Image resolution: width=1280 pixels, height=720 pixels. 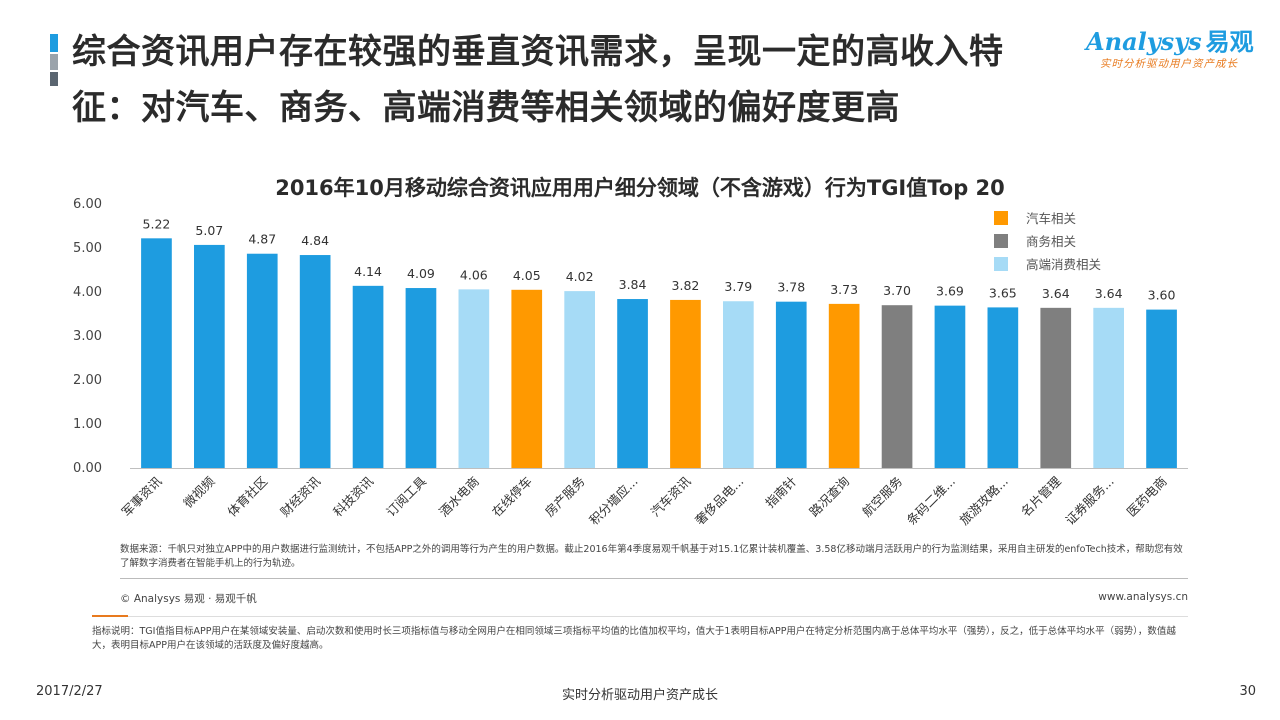 What do you see at coordinates (247, 497) in the screenshot?
I see `x-tick-label: 体育社区` at bounding box center [247, 497].